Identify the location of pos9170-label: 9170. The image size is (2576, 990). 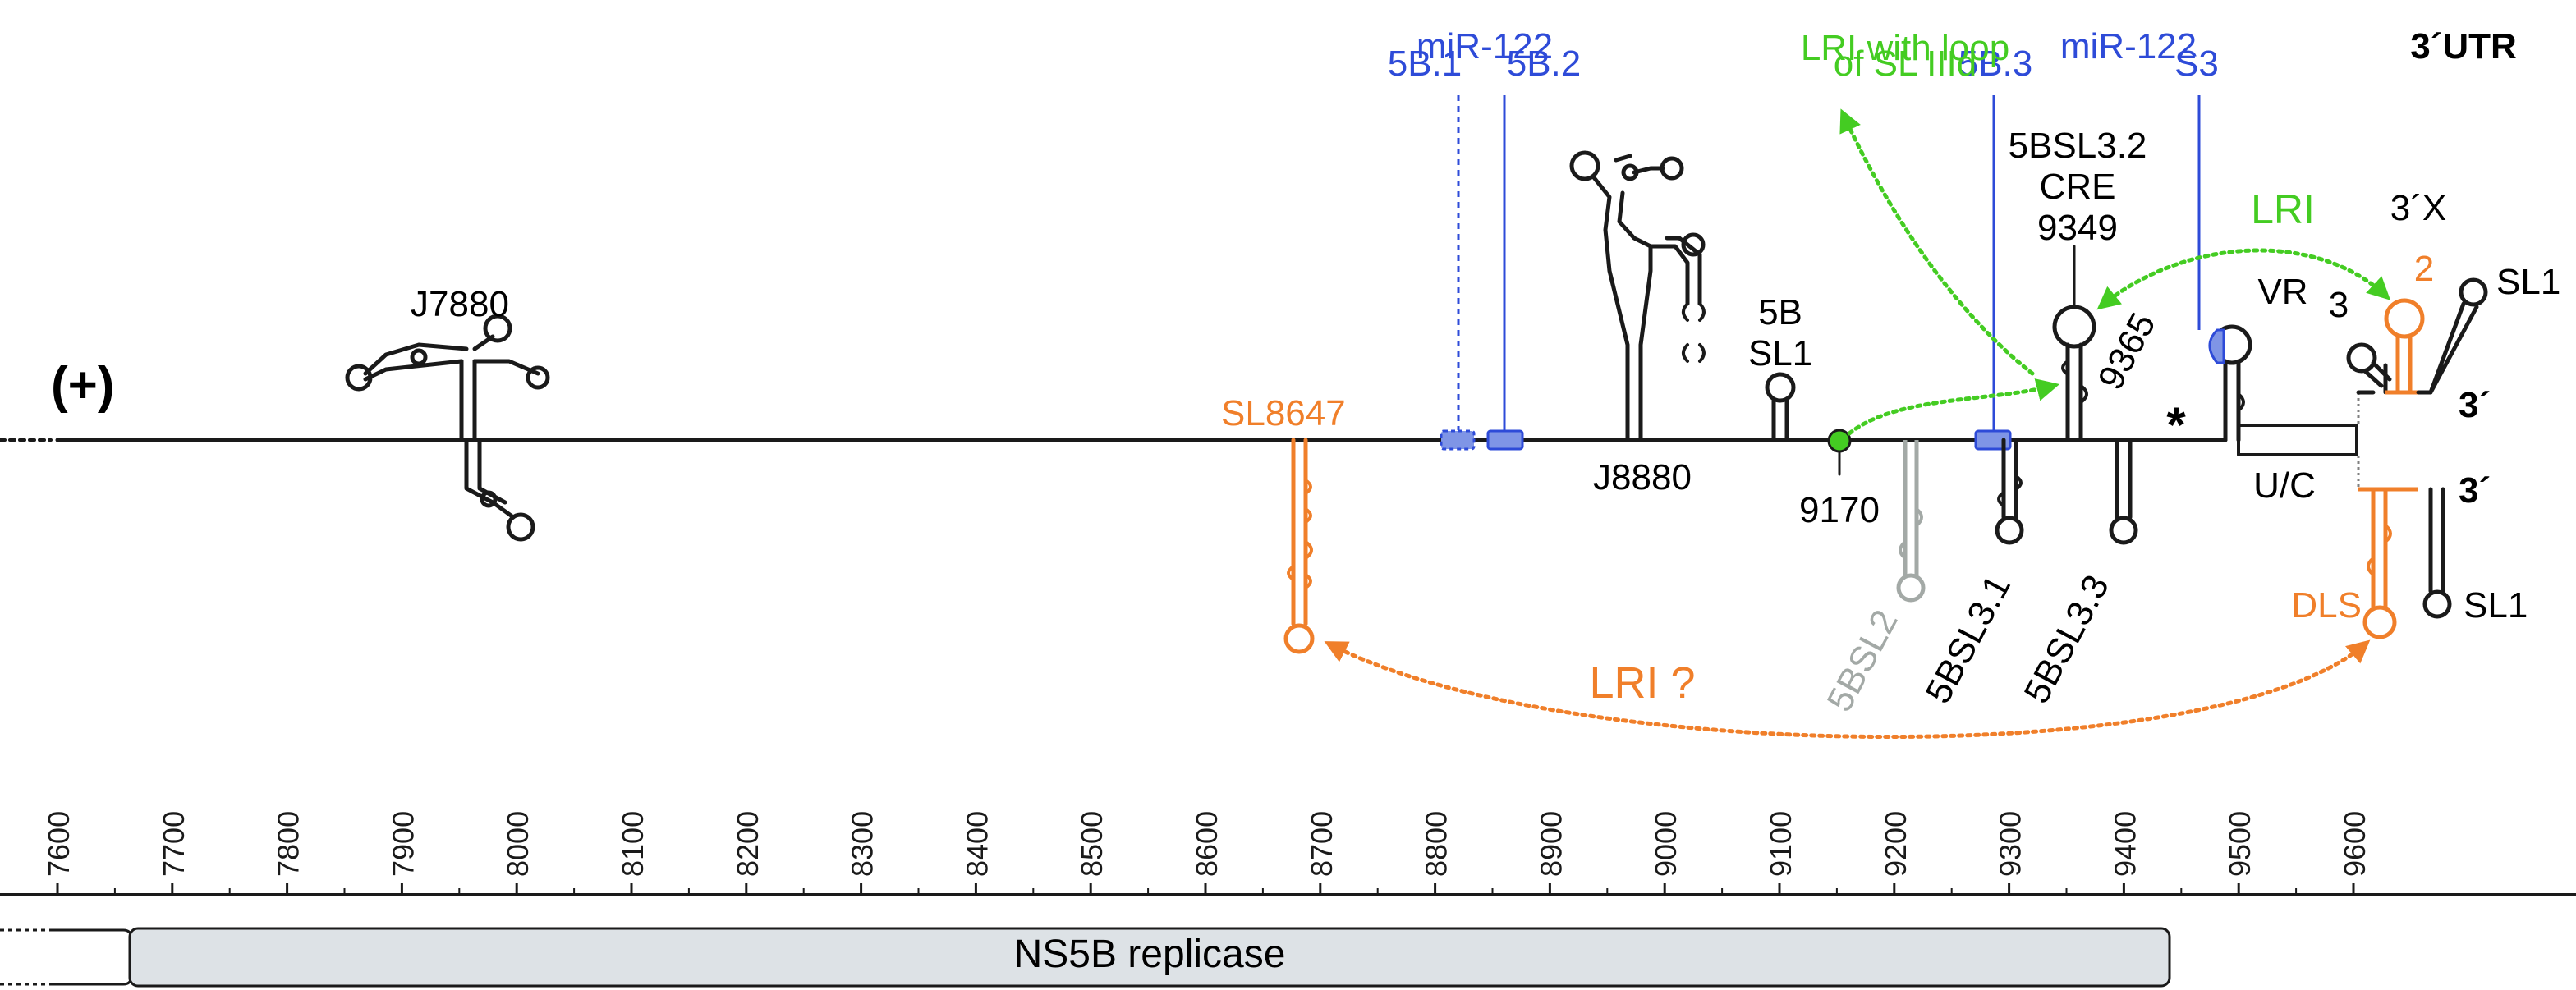
(1839, 510).